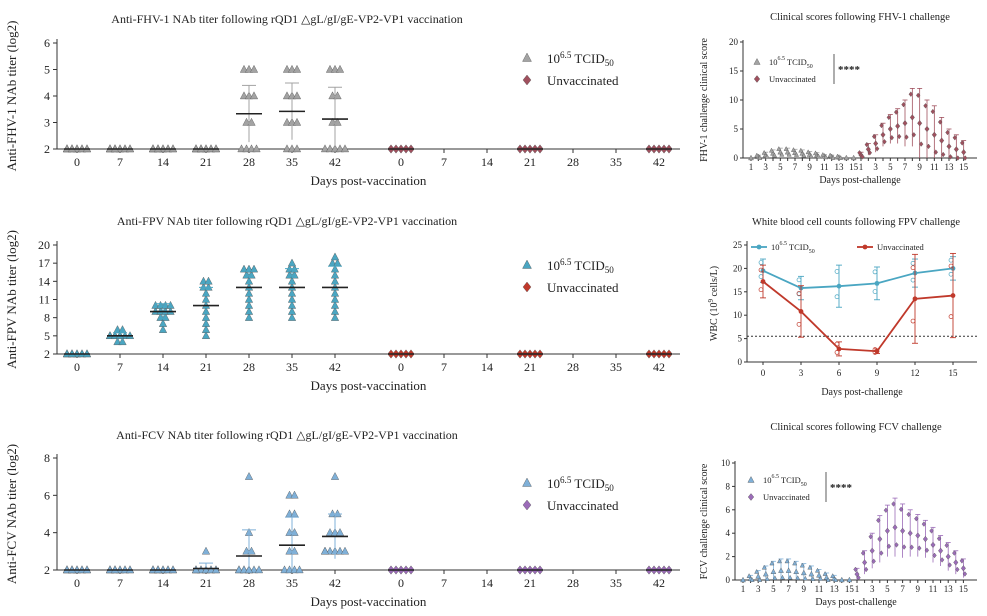  What do you see at coordinates (835, 589) in the screenshot?
I see `x-tick-label: 13` at bounding box center [835, 589].